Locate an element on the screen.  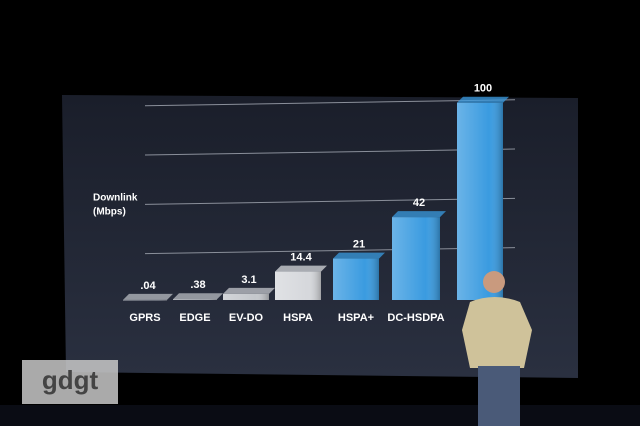
value-label: 14.4 is located at coordinates (301, 257).